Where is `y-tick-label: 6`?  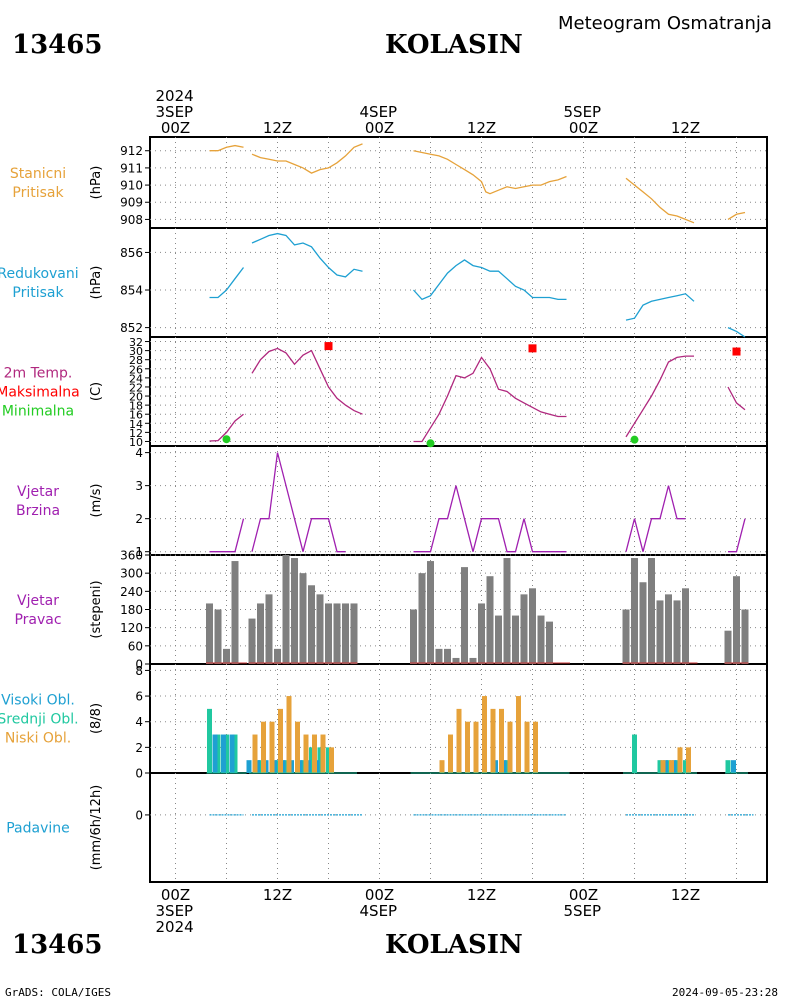
y-tick-label: 6 is located at coordinates (139, 697).